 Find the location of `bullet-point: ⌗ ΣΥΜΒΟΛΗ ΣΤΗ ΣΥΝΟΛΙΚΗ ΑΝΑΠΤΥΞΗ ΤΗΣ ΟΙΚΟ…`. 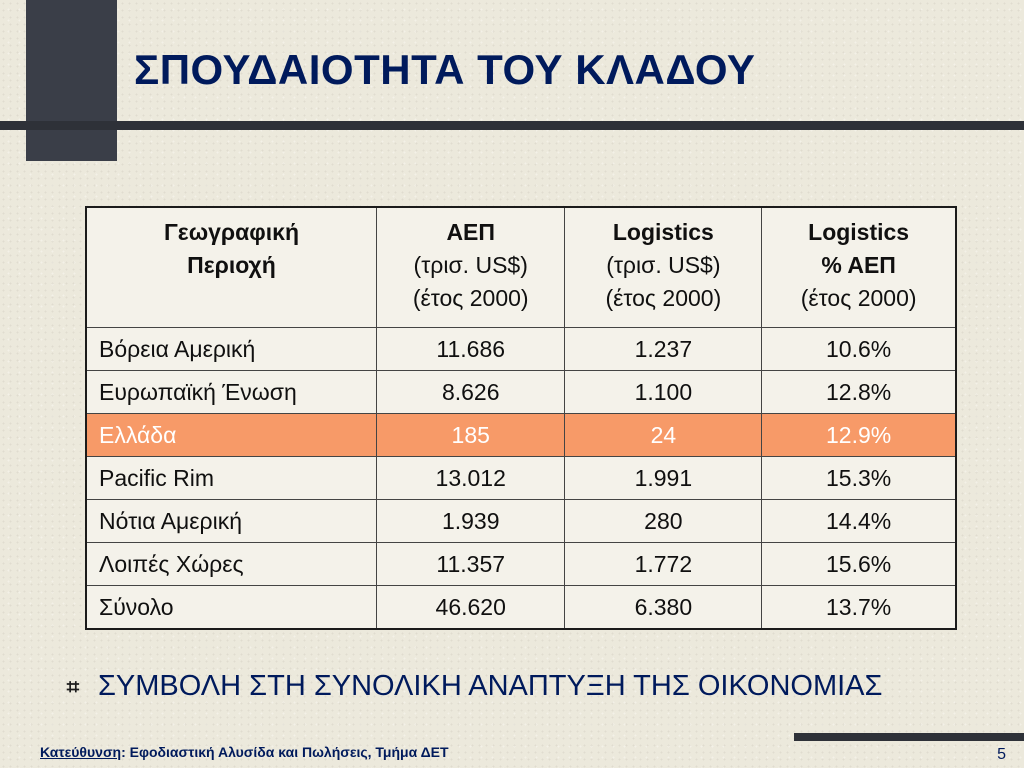

bullet-point: ⌗ ΣΥΜΒΟΛΗ ΣΤΗ ΣΥΝΟΛΙΚΗ ΑΝΑΠΤΥΞΗ ΤΗΣ ΟΙΚΟ… is located at coordinates (473, 686).